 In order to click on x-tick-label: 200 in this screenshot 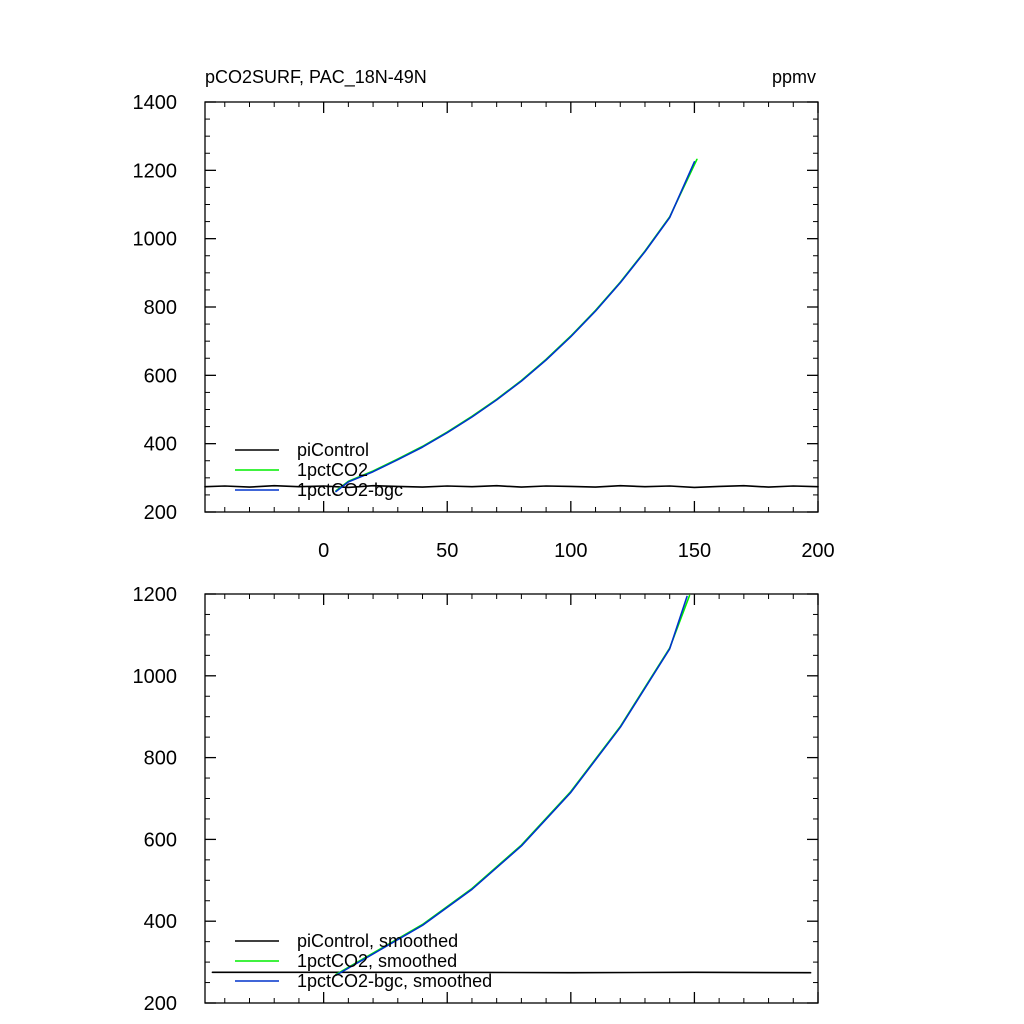, I will do `click(817, 551)`.